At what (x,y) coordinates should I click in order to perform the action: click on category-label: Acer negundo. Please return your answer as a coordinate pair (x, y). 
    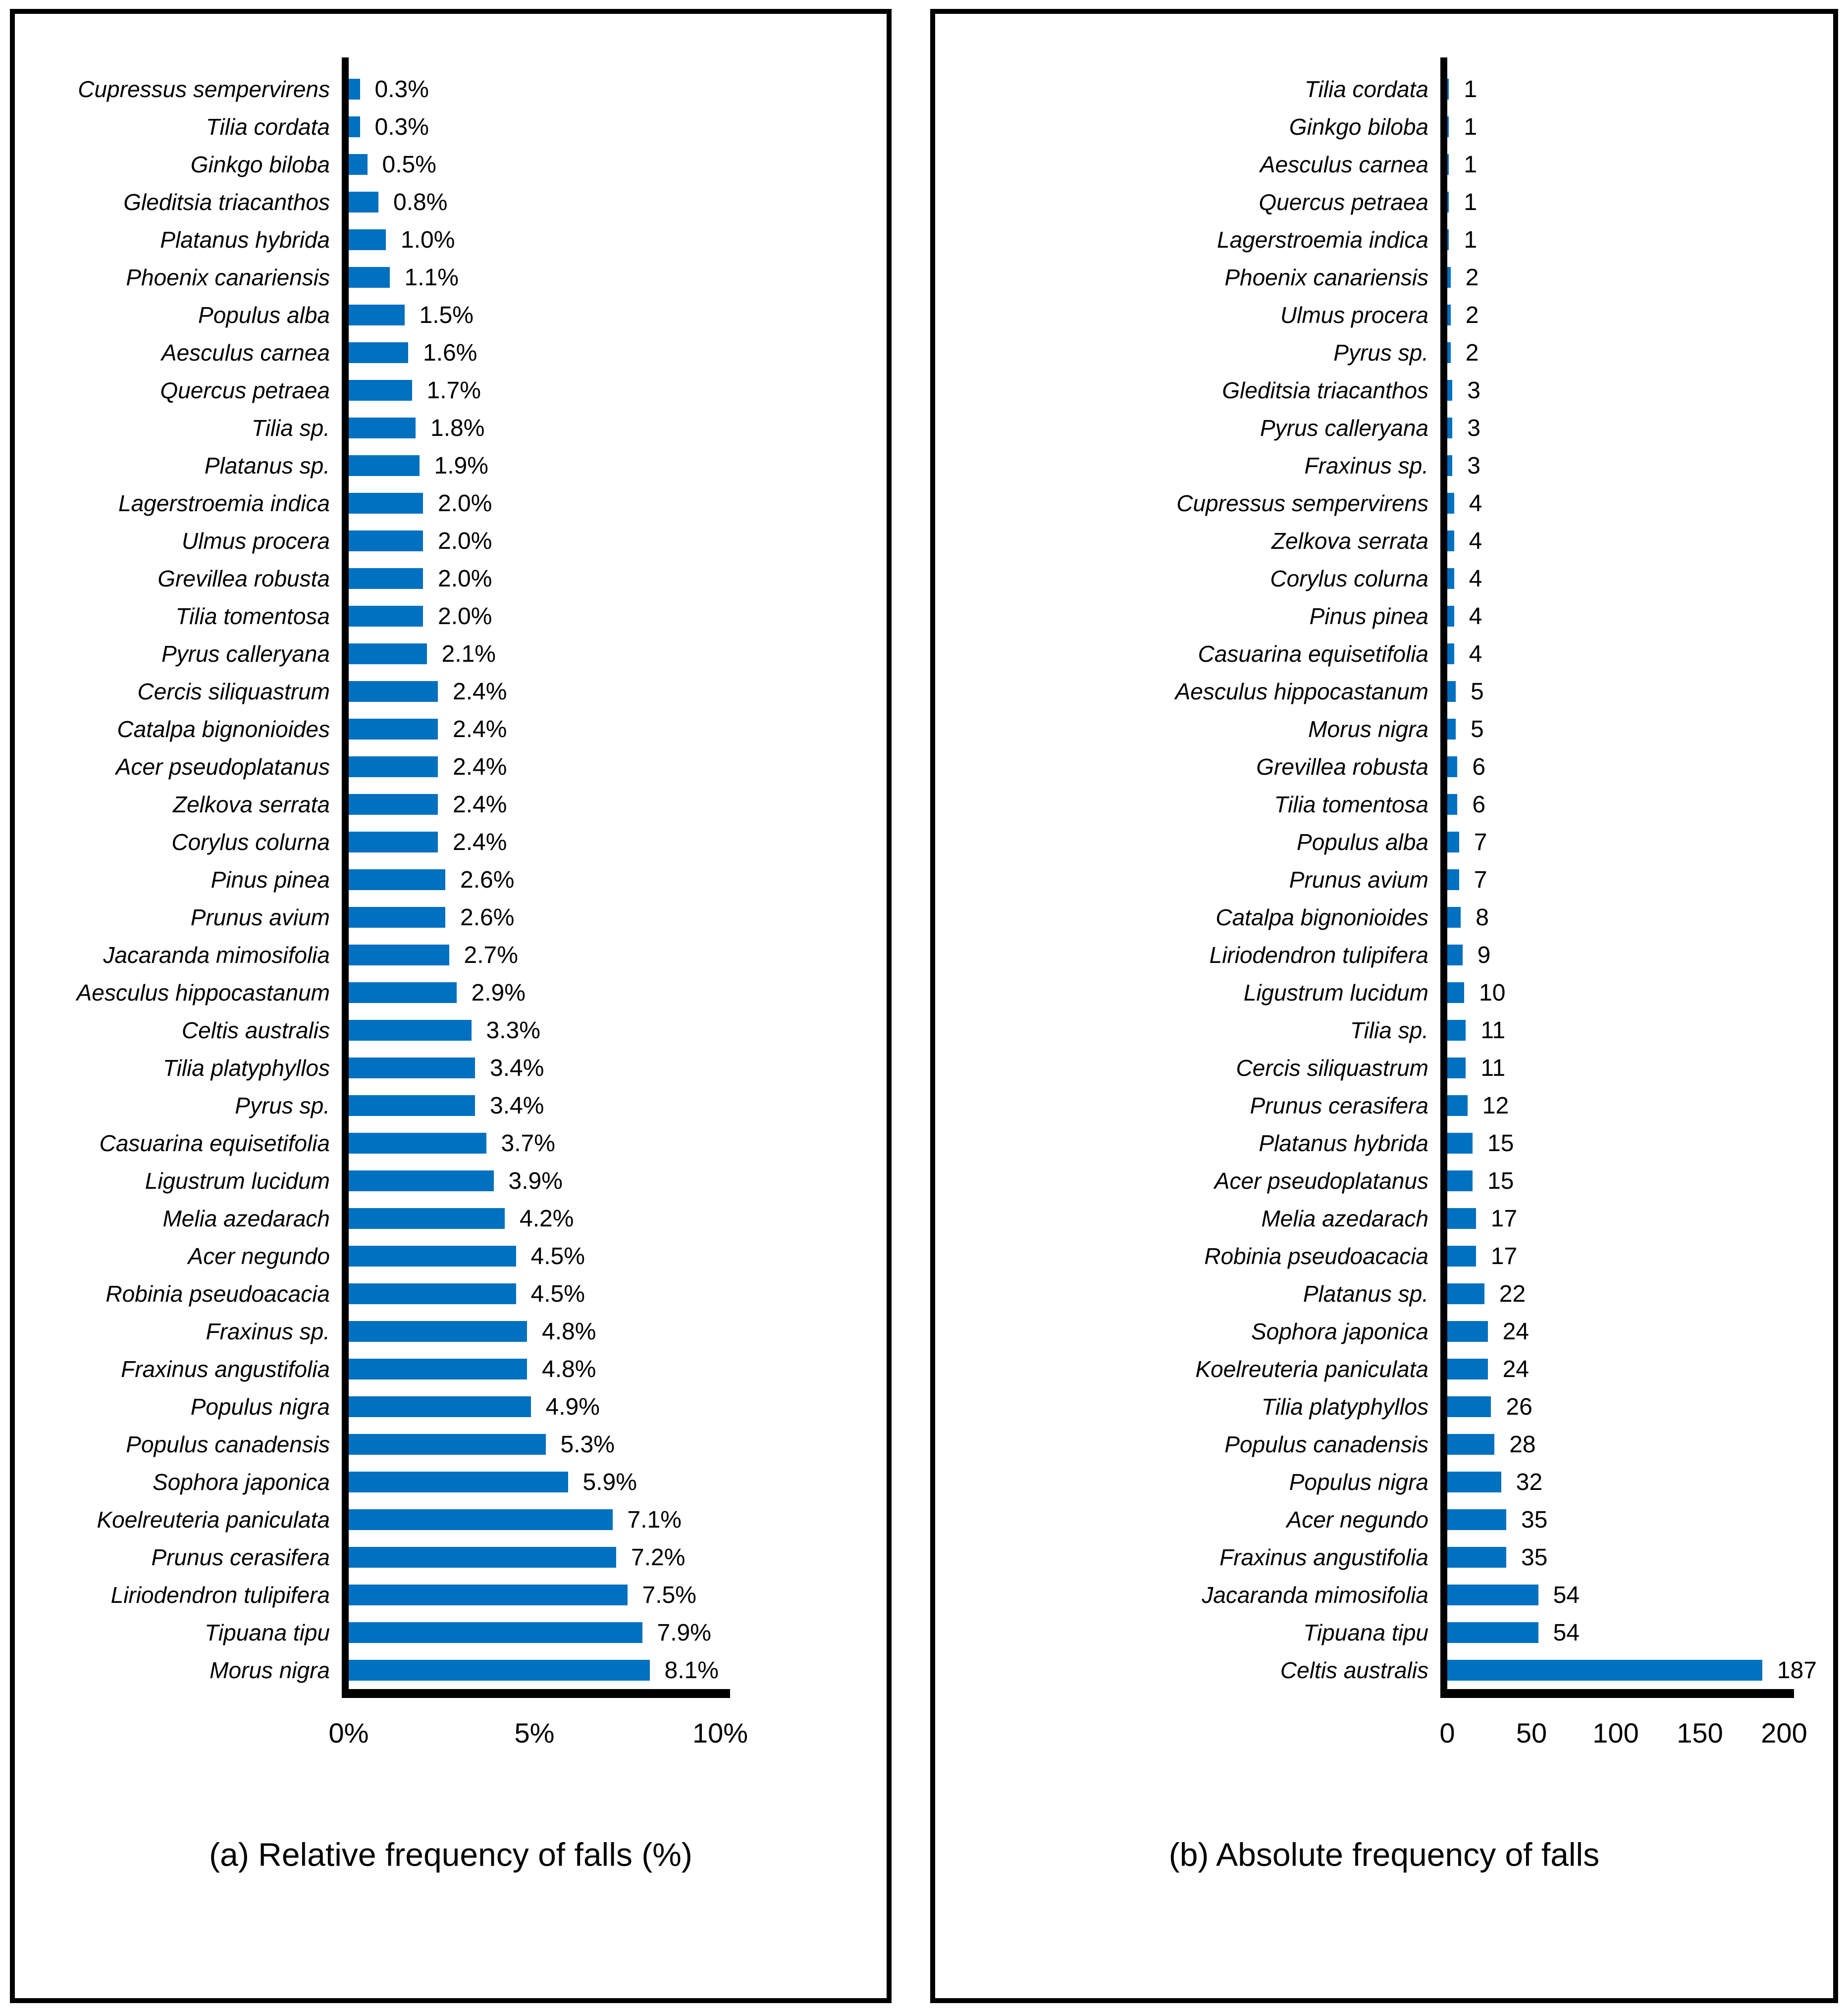
    Looking at the image, I should click on (1357, 1520).